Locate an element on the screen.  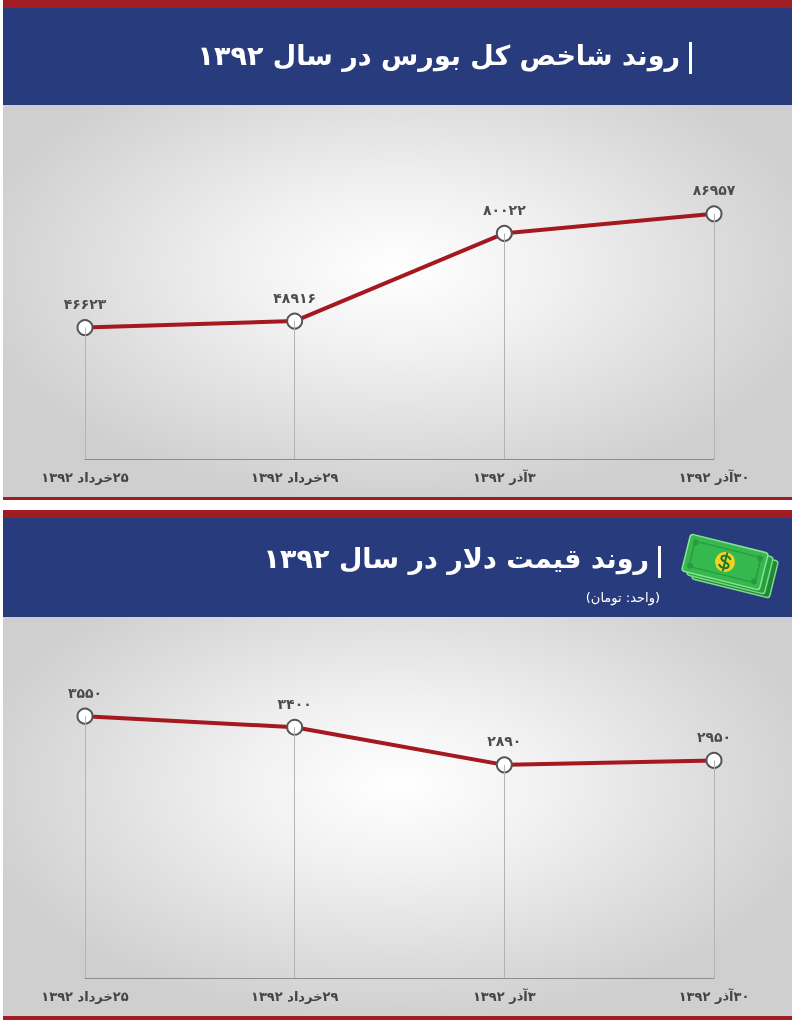
chart-title: روند شاخص کل بورس در سال ۱۳۹۲ is located at coordinates (438, 56).